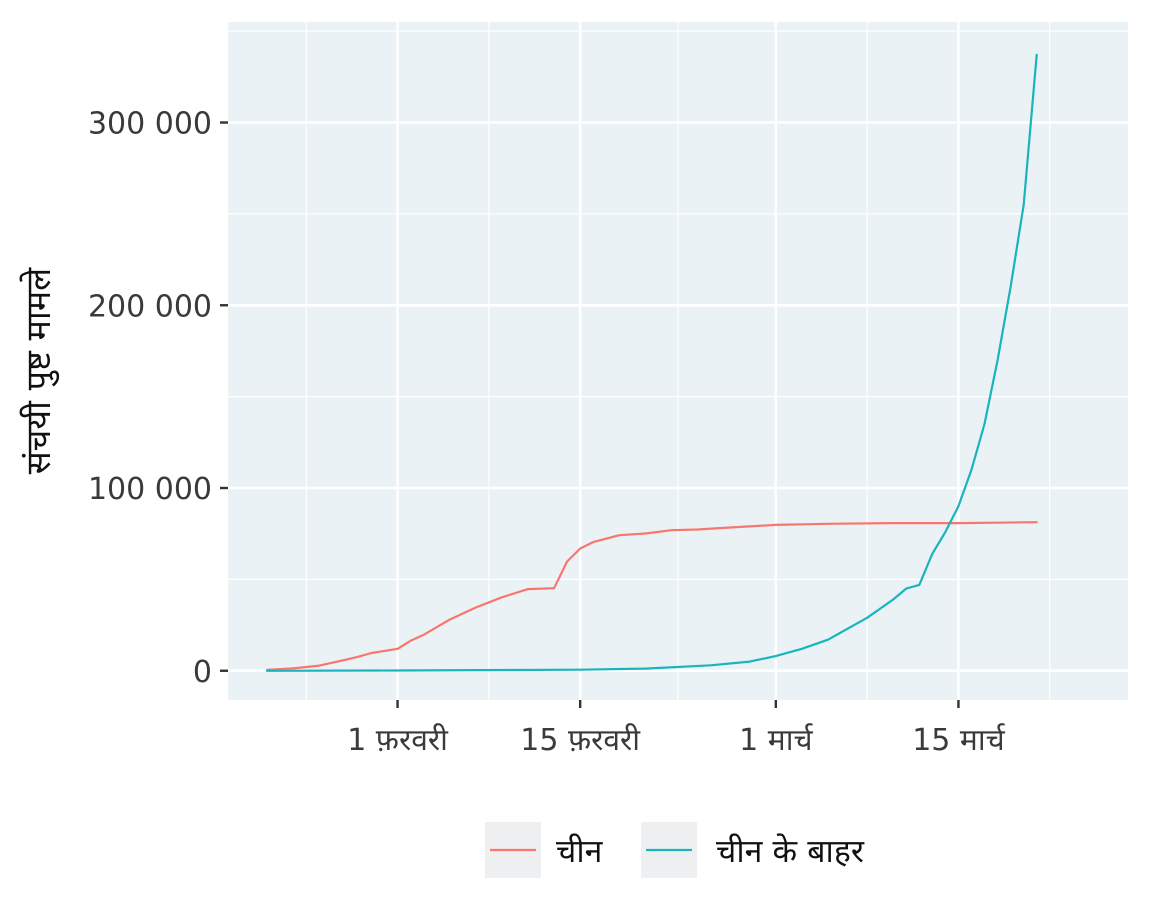 Image resolution: width=1152 pixels, height=922 pixels. What do you see at coordinates (150, 306) in the screenshot?
I see `y-tick-label: 200 000` at bounding box center [150, 306].